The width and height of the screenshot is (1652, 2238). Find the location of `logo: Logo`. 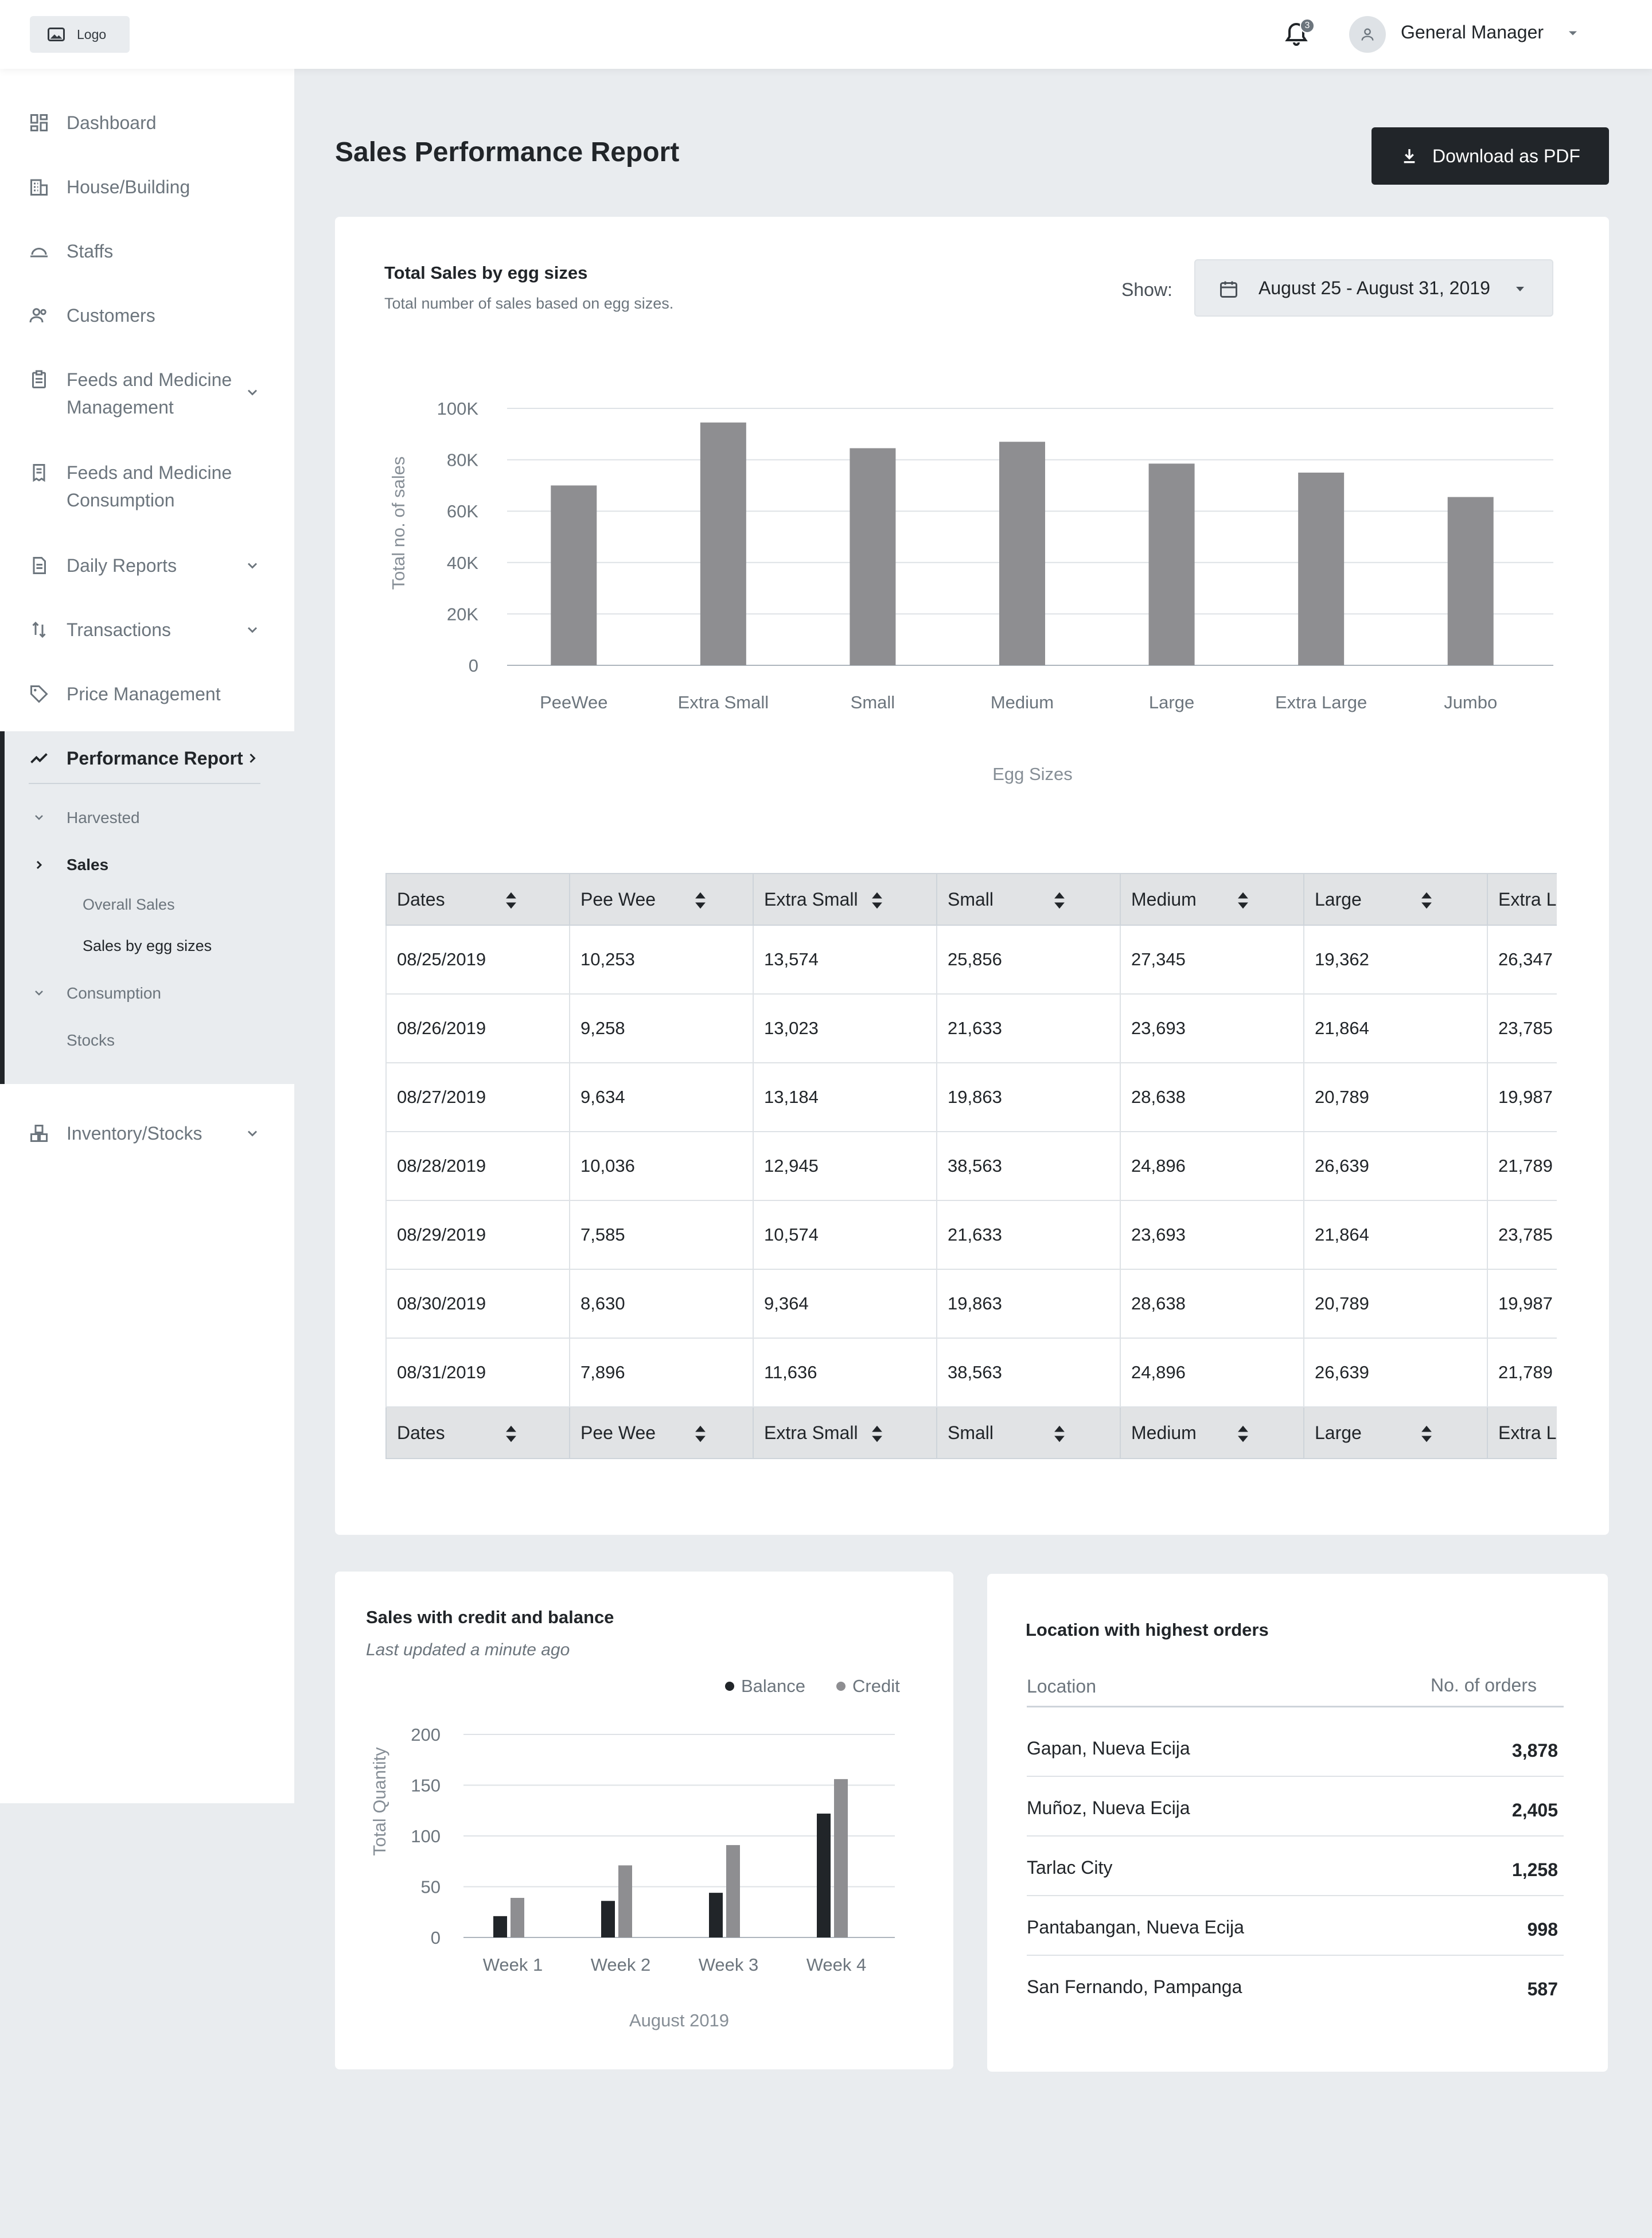

logo: Logo is located at coordinates (80, 34).